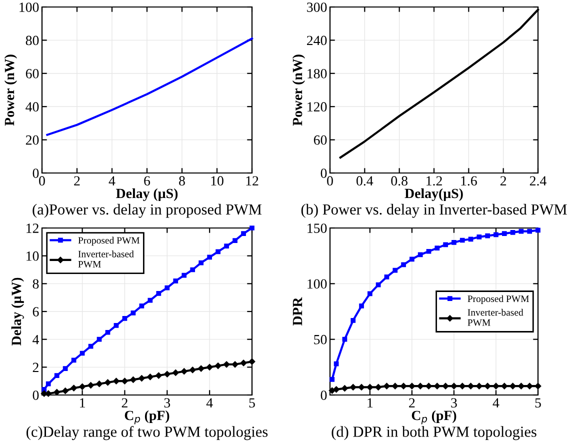  What do you see at coordinates (32, 41) in the screenshot?
I see `y-tick-label: 80` at bounding box center [32, 41].